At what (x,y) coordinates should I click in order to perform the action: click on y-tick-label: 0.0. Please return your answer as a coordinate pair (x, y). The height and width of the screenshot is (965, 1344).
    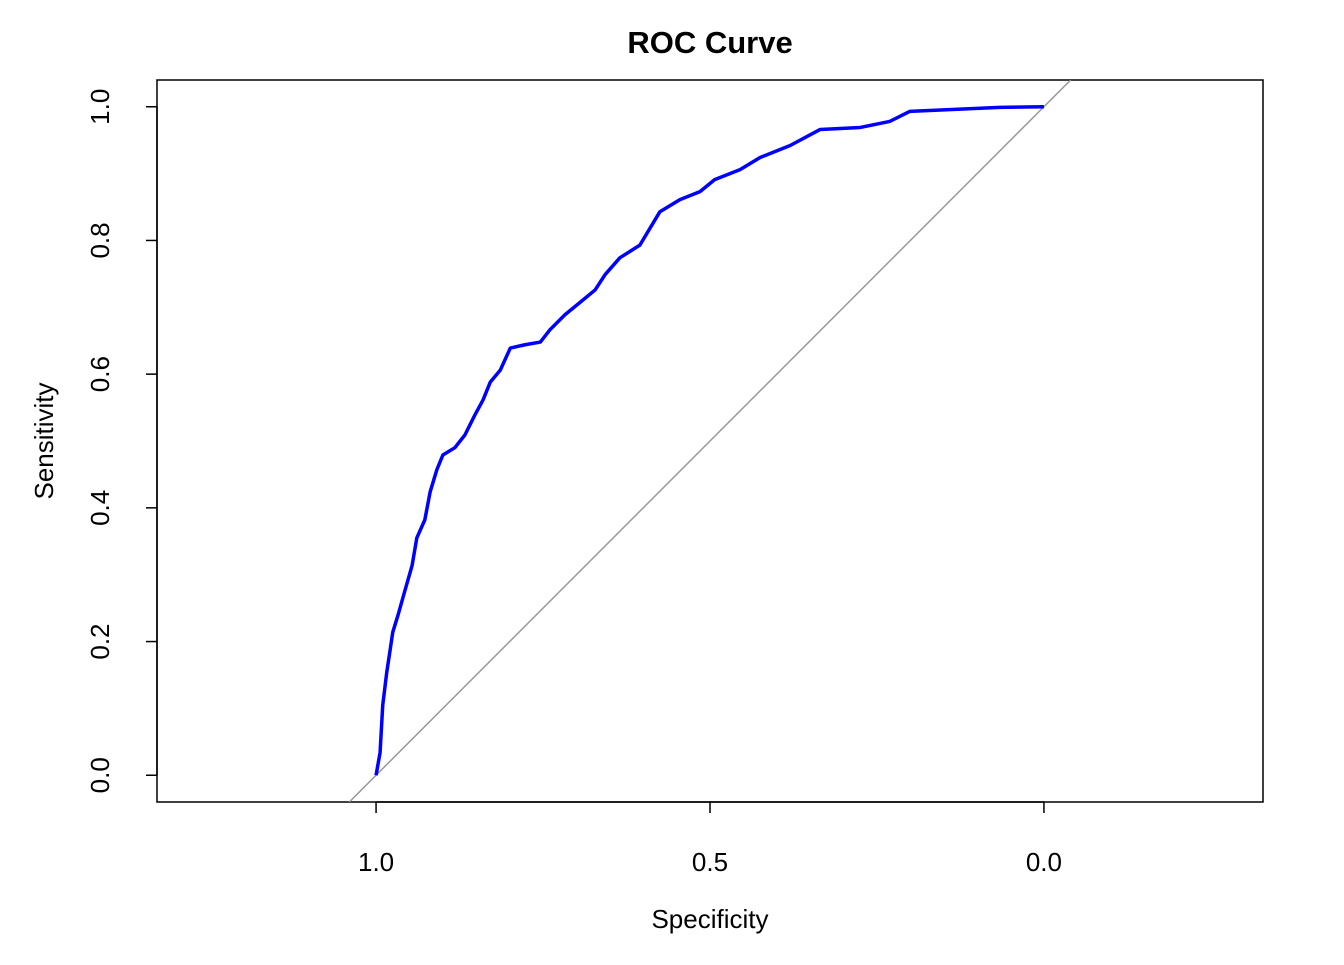
    Looking at the image, I should click on (100, 775).